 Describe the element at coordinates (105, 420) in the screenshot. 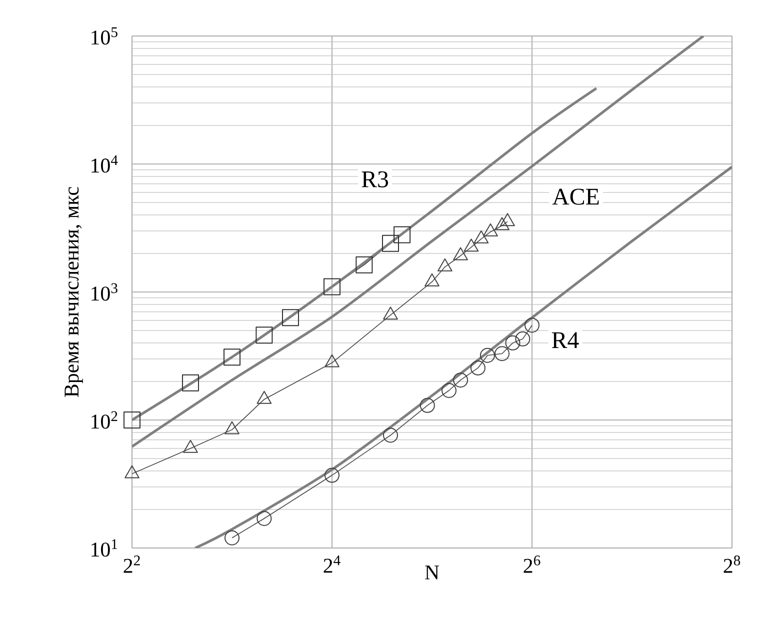

I see `y-tick-label: 10$^{2}$` at that location.